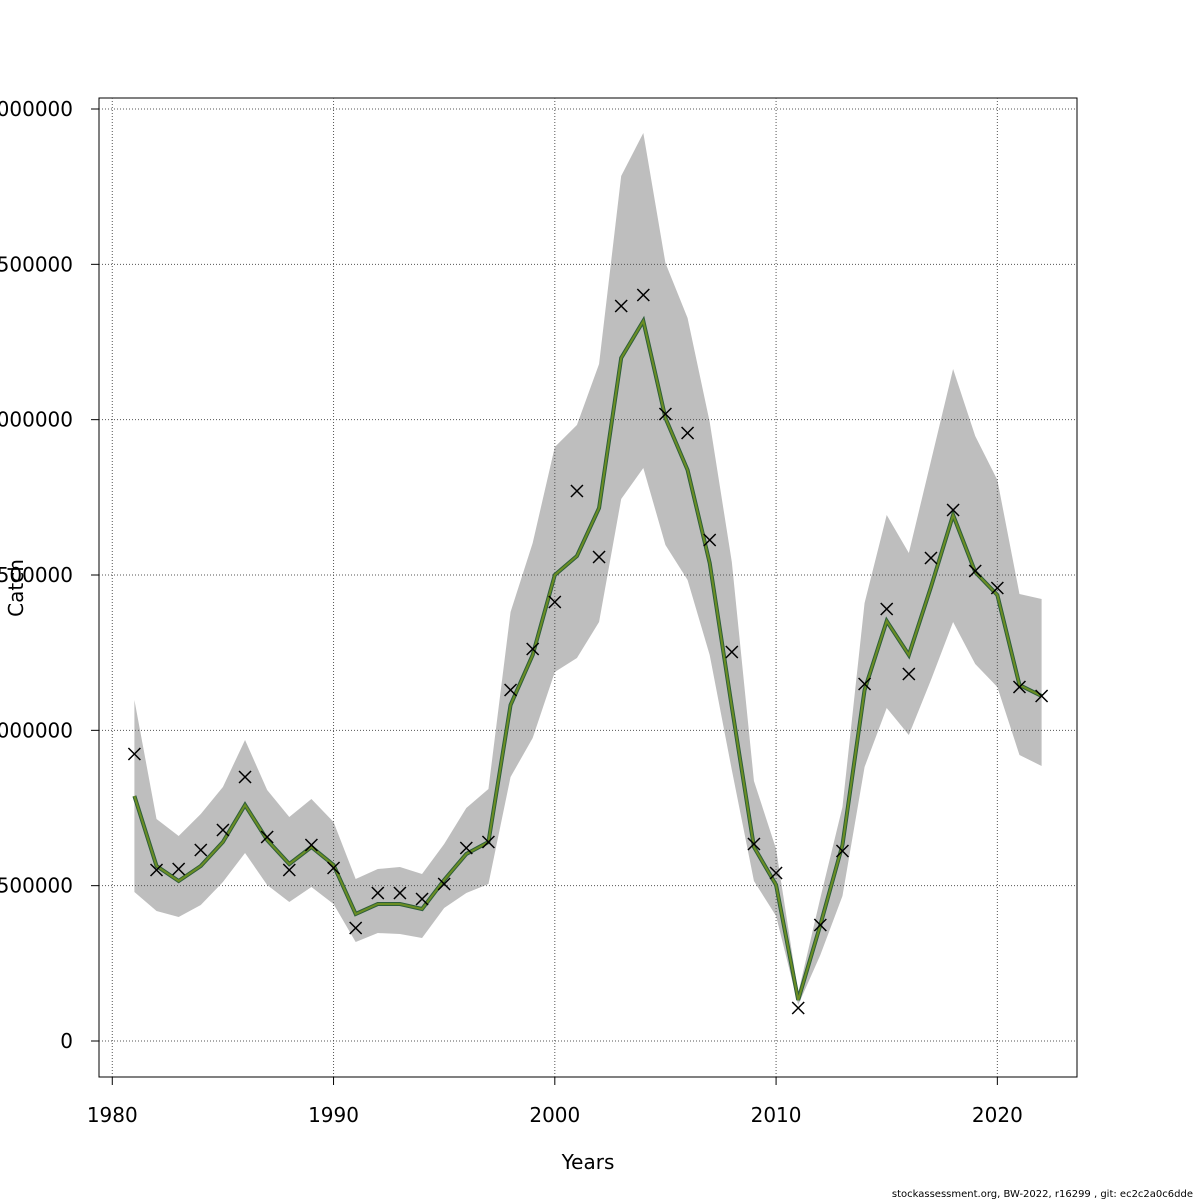 The height and width of the screenshot is (1200, 1200). I want to click on y-tick-label: 1000000, so click(36, 730).